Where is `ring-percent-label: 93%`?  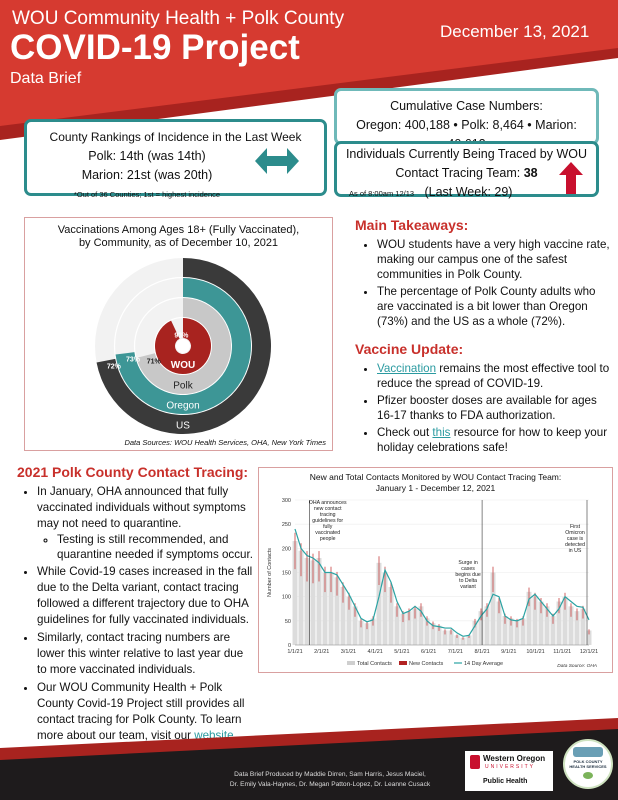 ring-percent-label: 93% is located at coordinates (181, 336).